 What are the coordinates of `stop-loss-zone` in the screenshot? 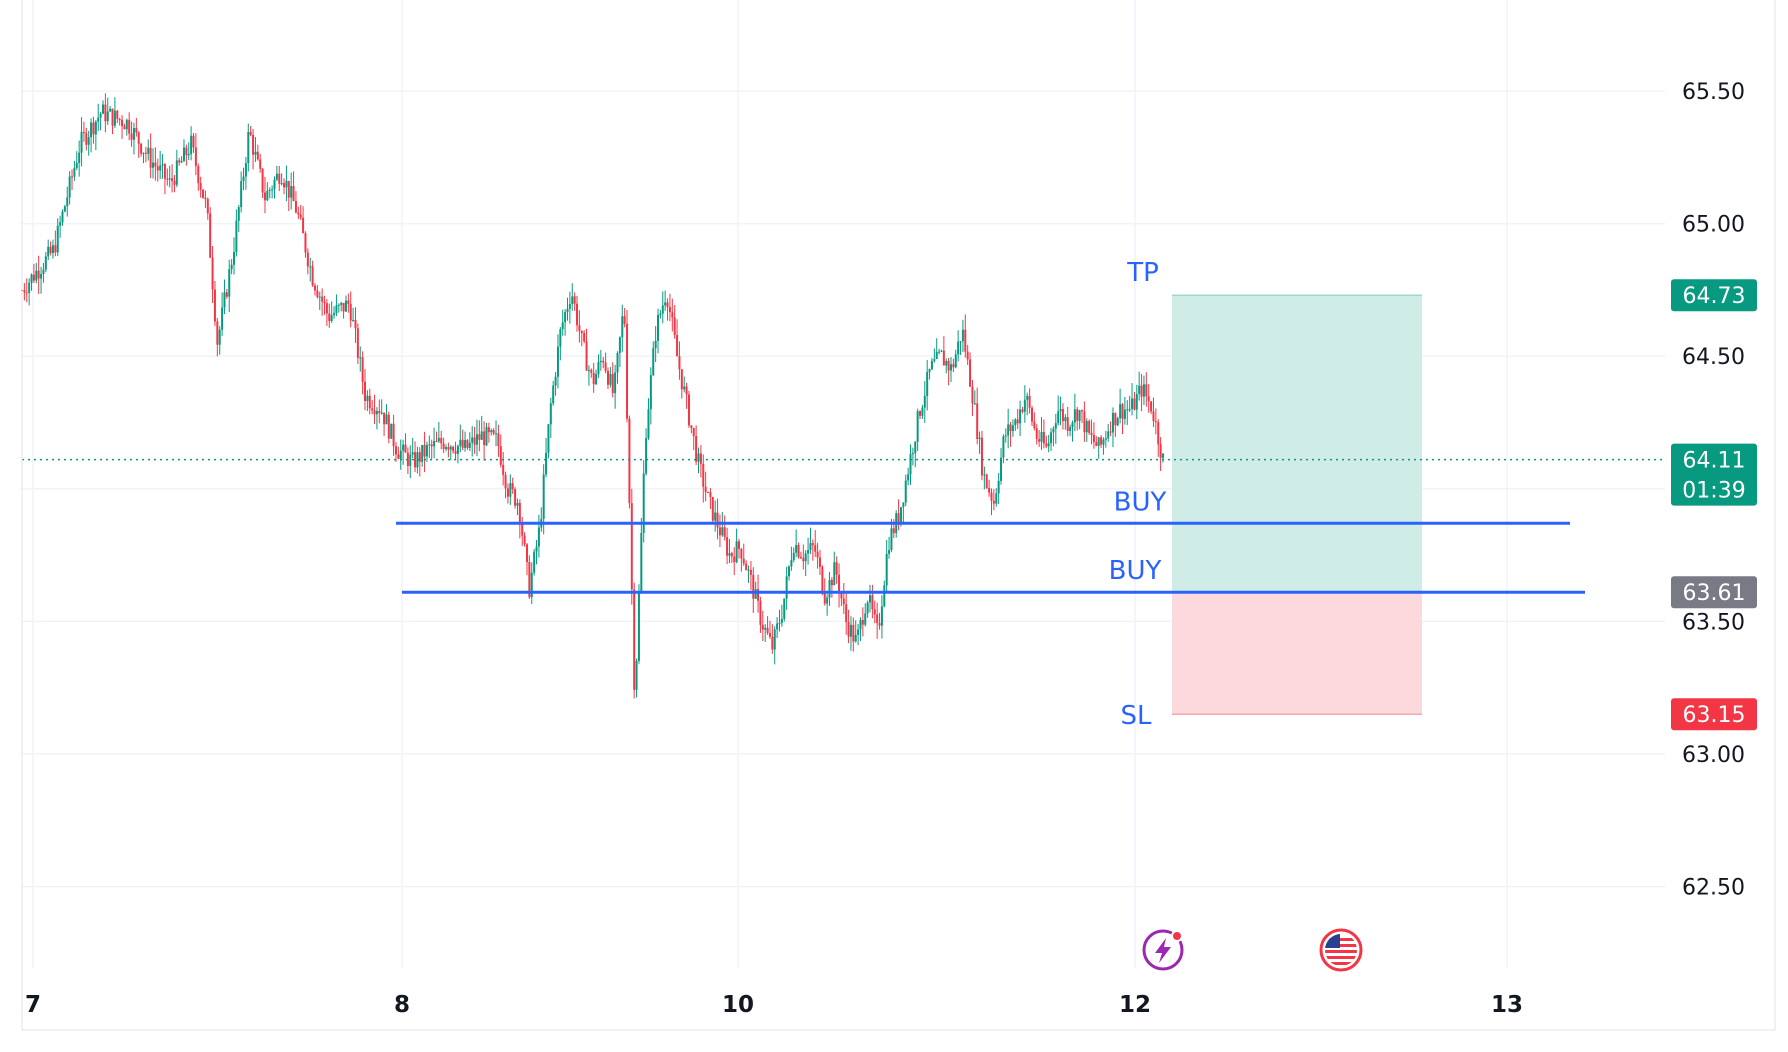 It's located at (1297, 653).